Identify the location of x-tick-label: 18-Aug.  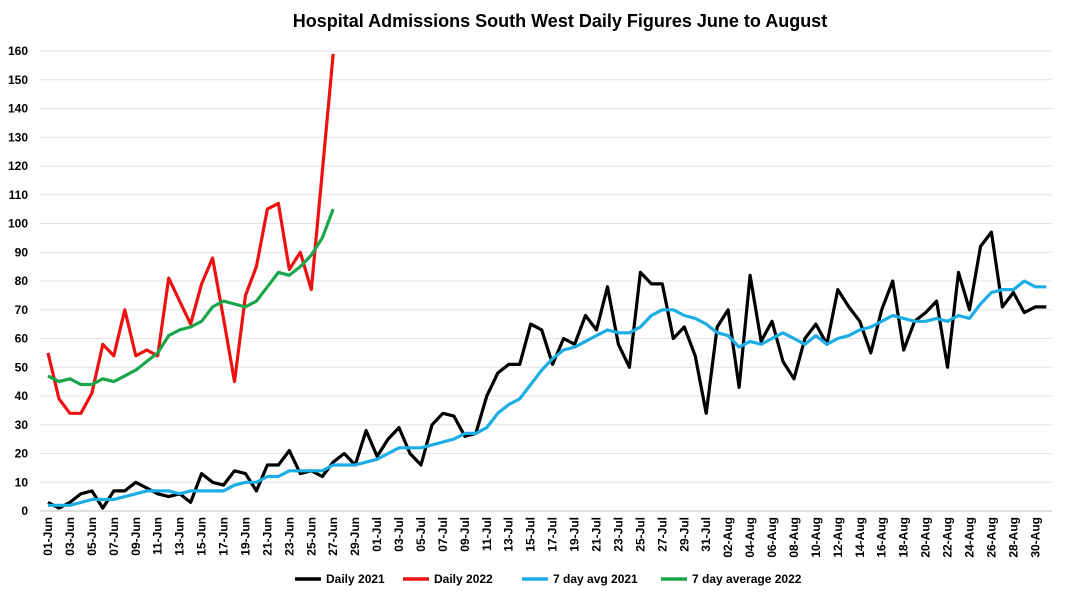
(904, 537).